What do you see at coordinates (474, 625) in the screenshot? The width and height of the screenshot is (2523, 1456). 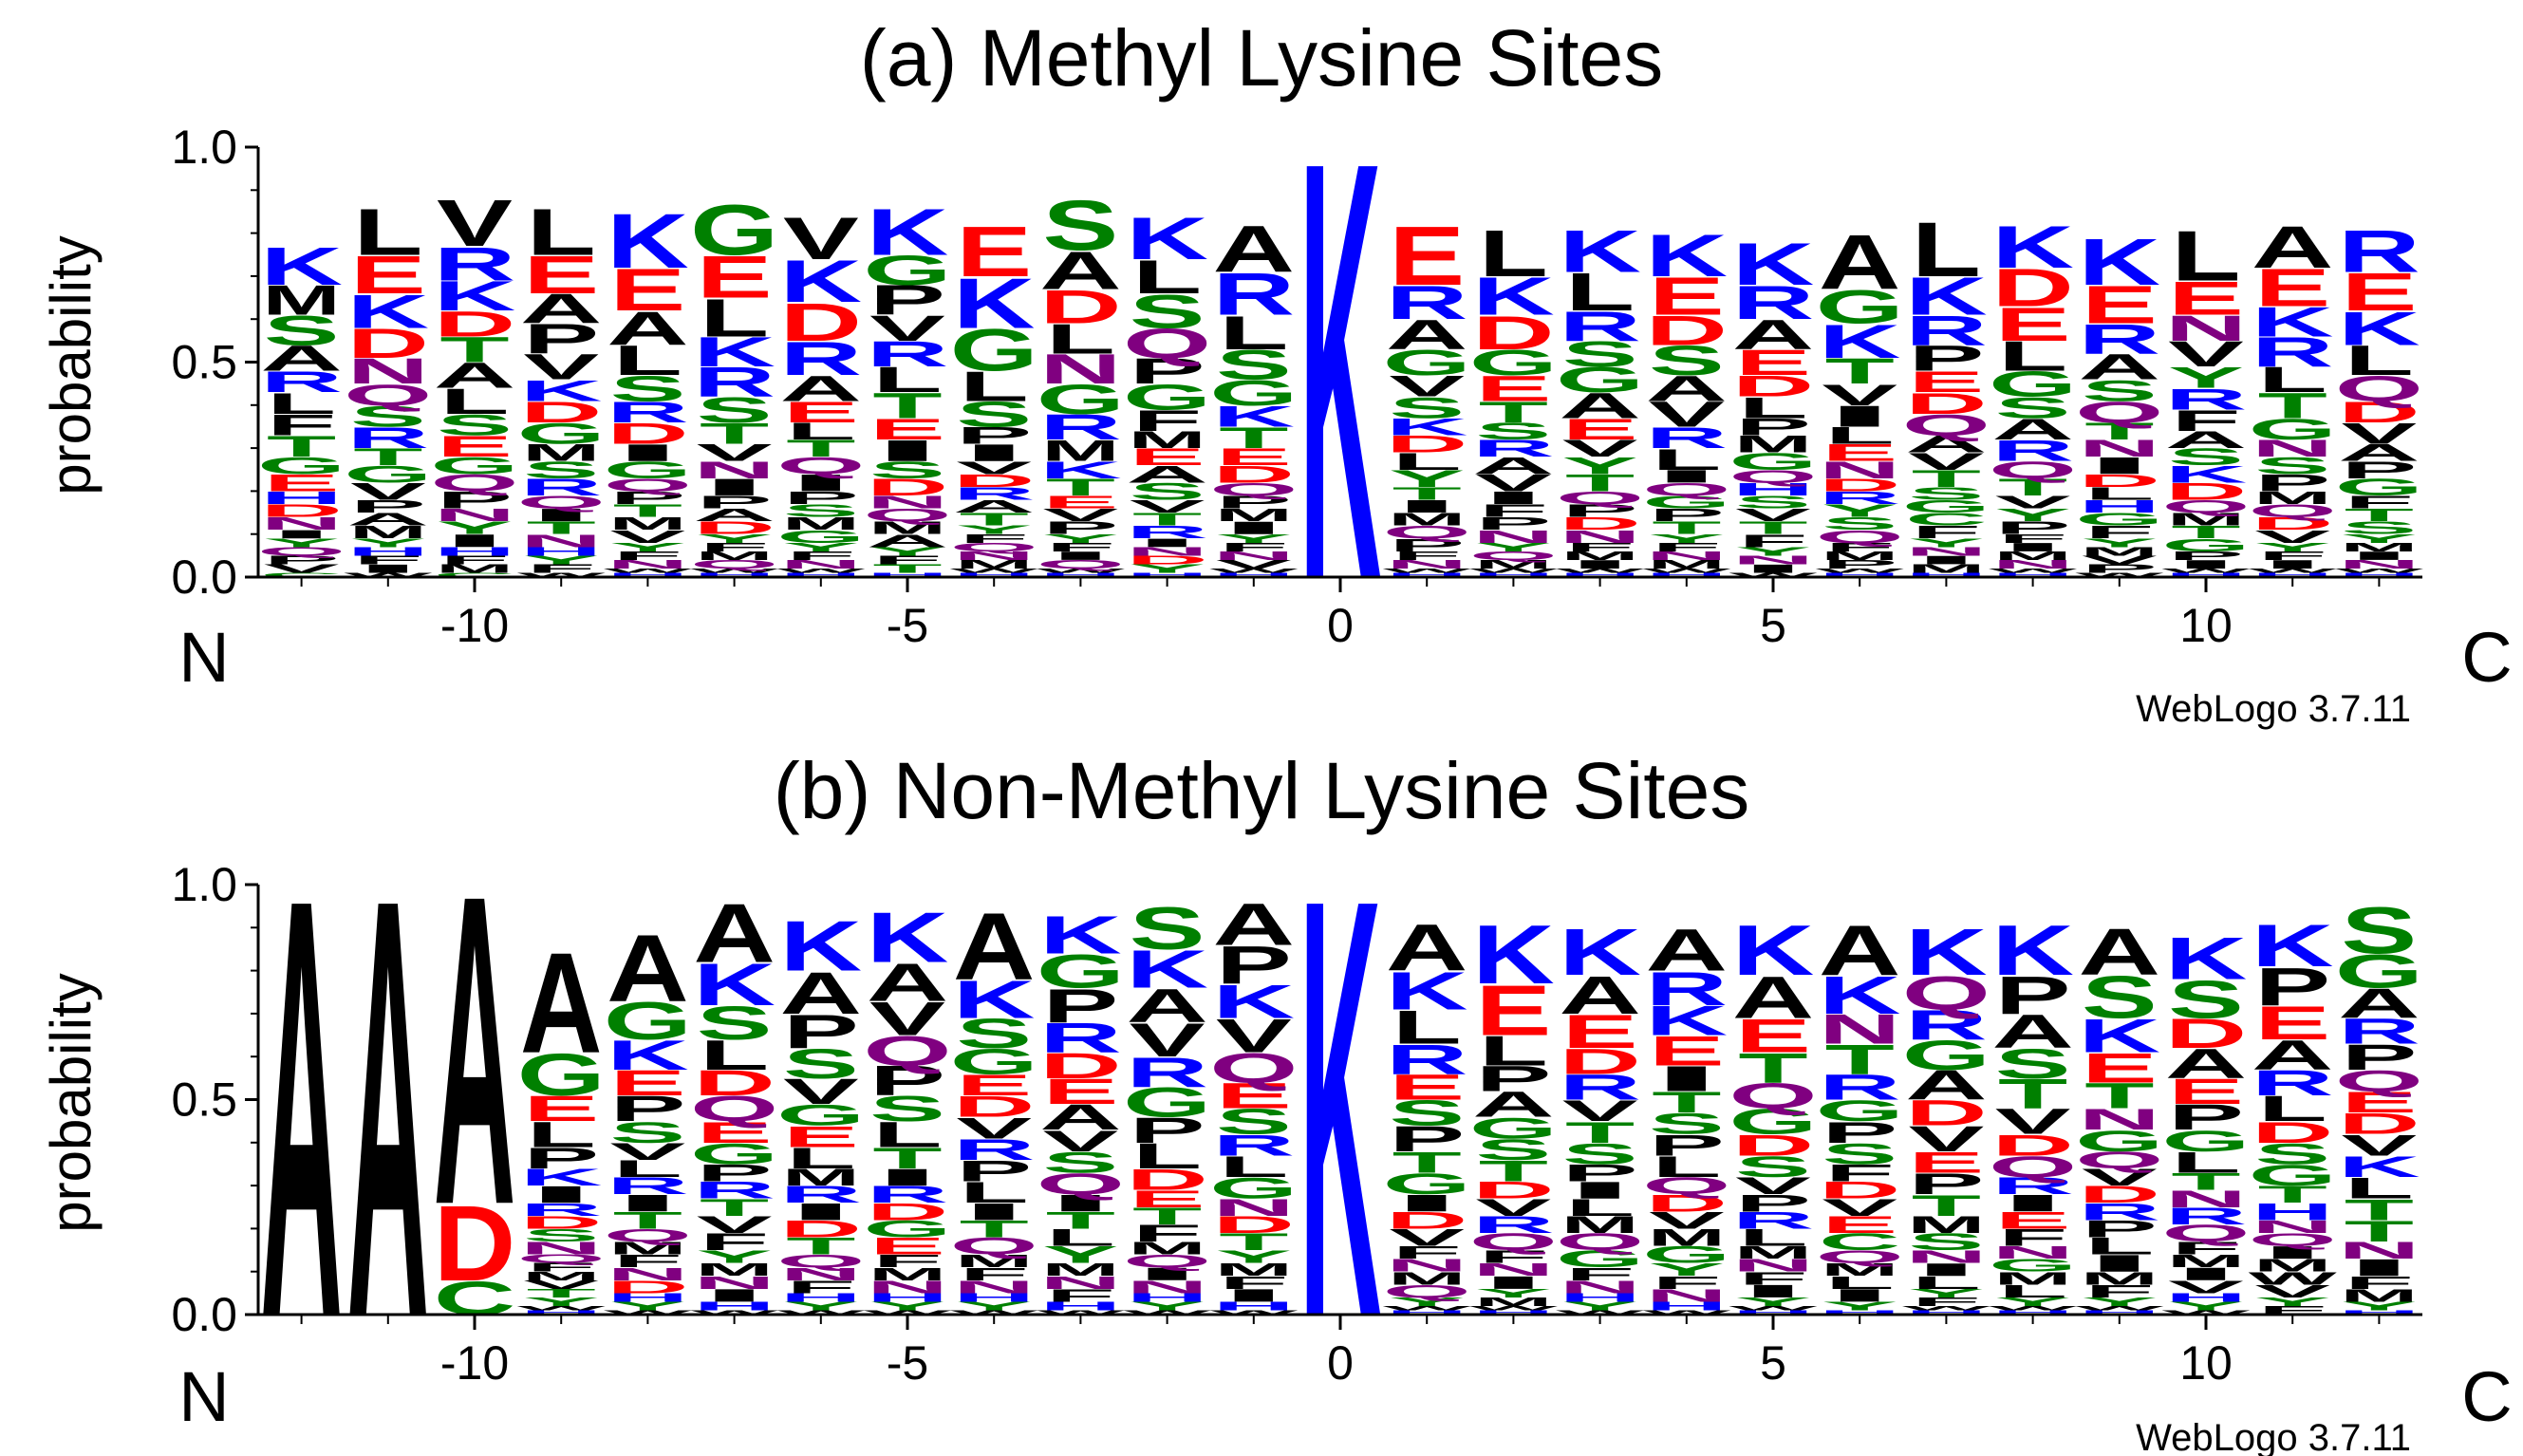 I see `x-tick-label: -10` at bounding box center [474, 625].